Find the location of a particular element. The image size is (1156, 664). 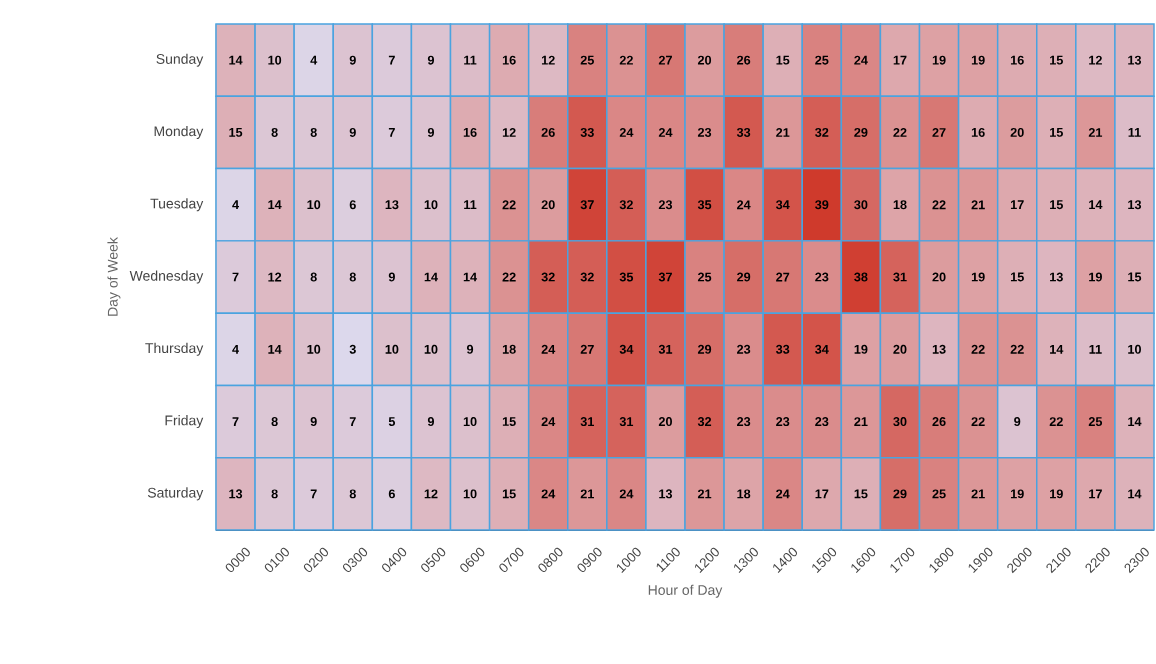

data-label: 3 is located at coordinates (352, 349).